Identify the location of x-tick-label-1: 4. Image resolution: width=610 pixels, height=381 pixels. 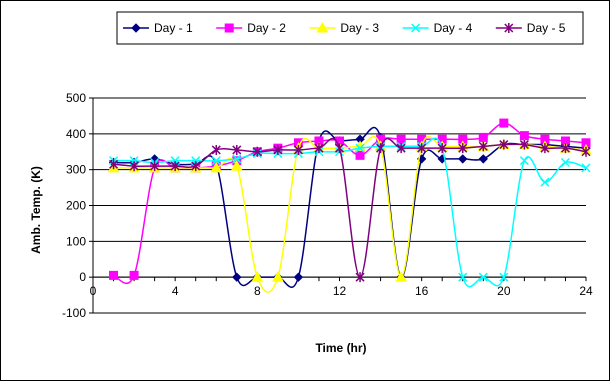
(175, 291).